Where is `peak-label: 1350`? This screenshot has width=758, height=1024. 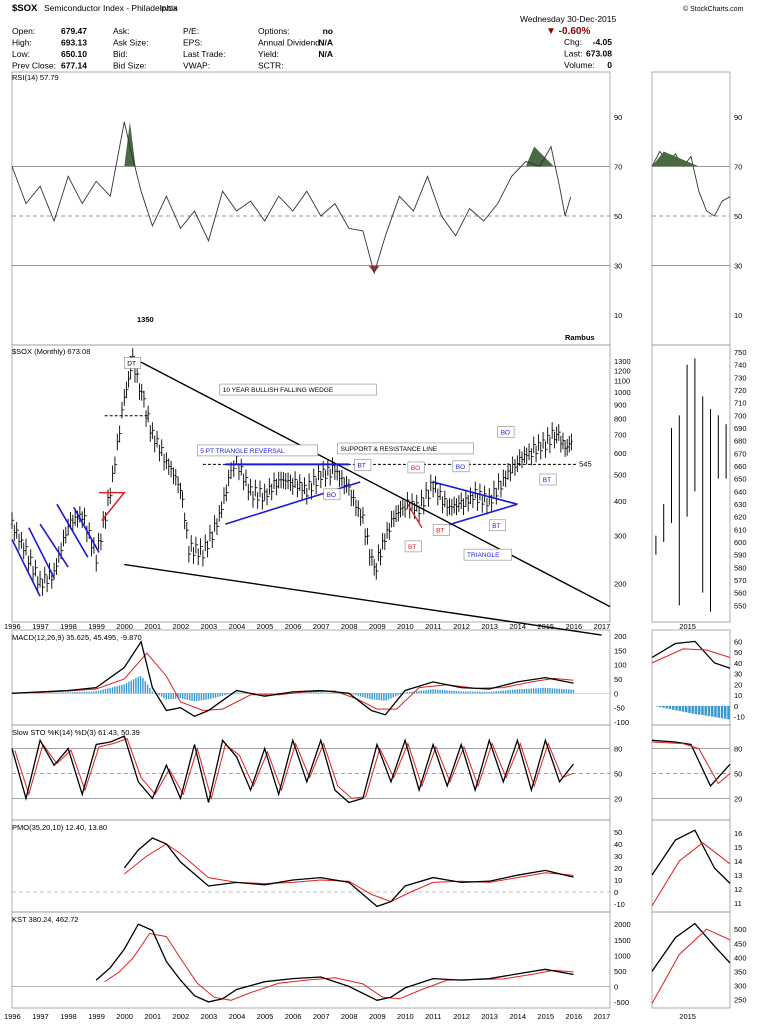 peak-label: 1350 is located at coordinates (145, 319).